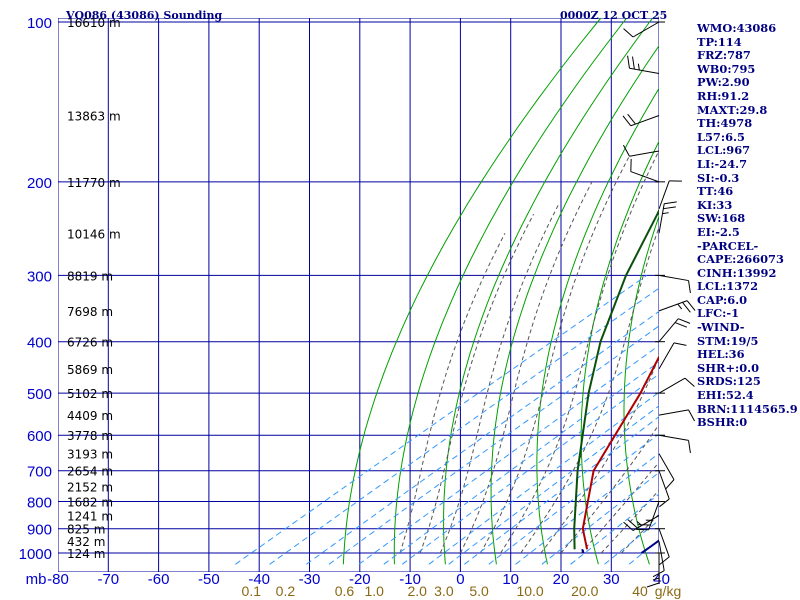  I want to click on height-label: 16610 m, so click(94, 23).